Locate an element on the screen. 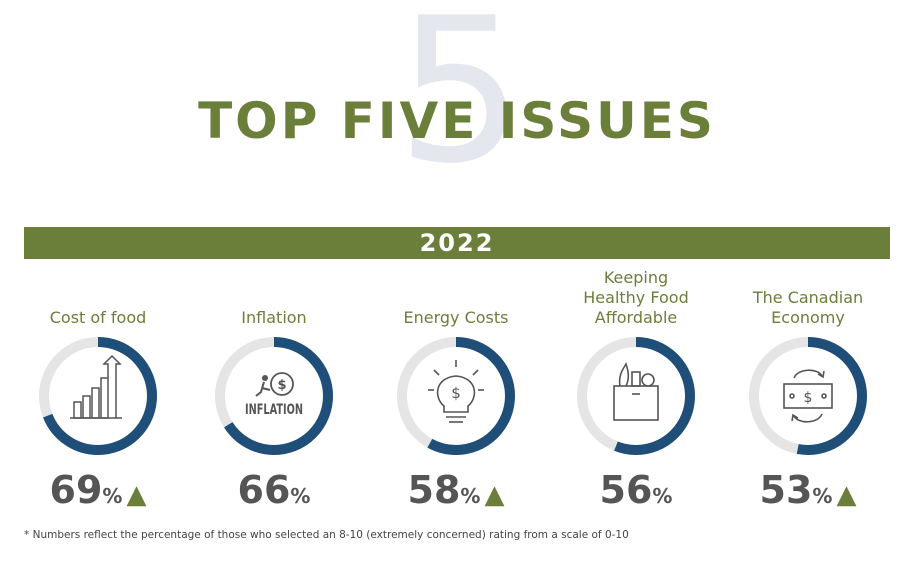  bar-chart-arrow-icon is located at coordinates (96, 386).